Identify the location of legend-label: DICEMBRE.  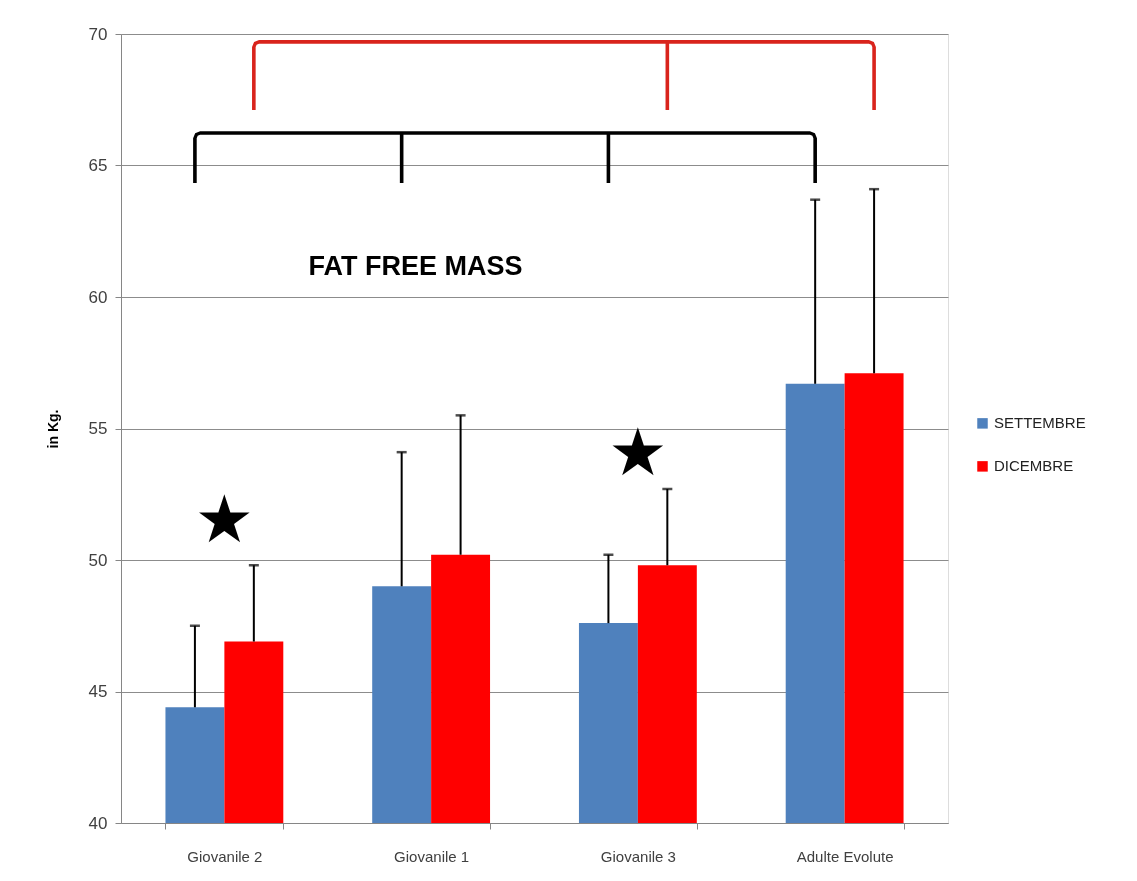
(1034, 466).